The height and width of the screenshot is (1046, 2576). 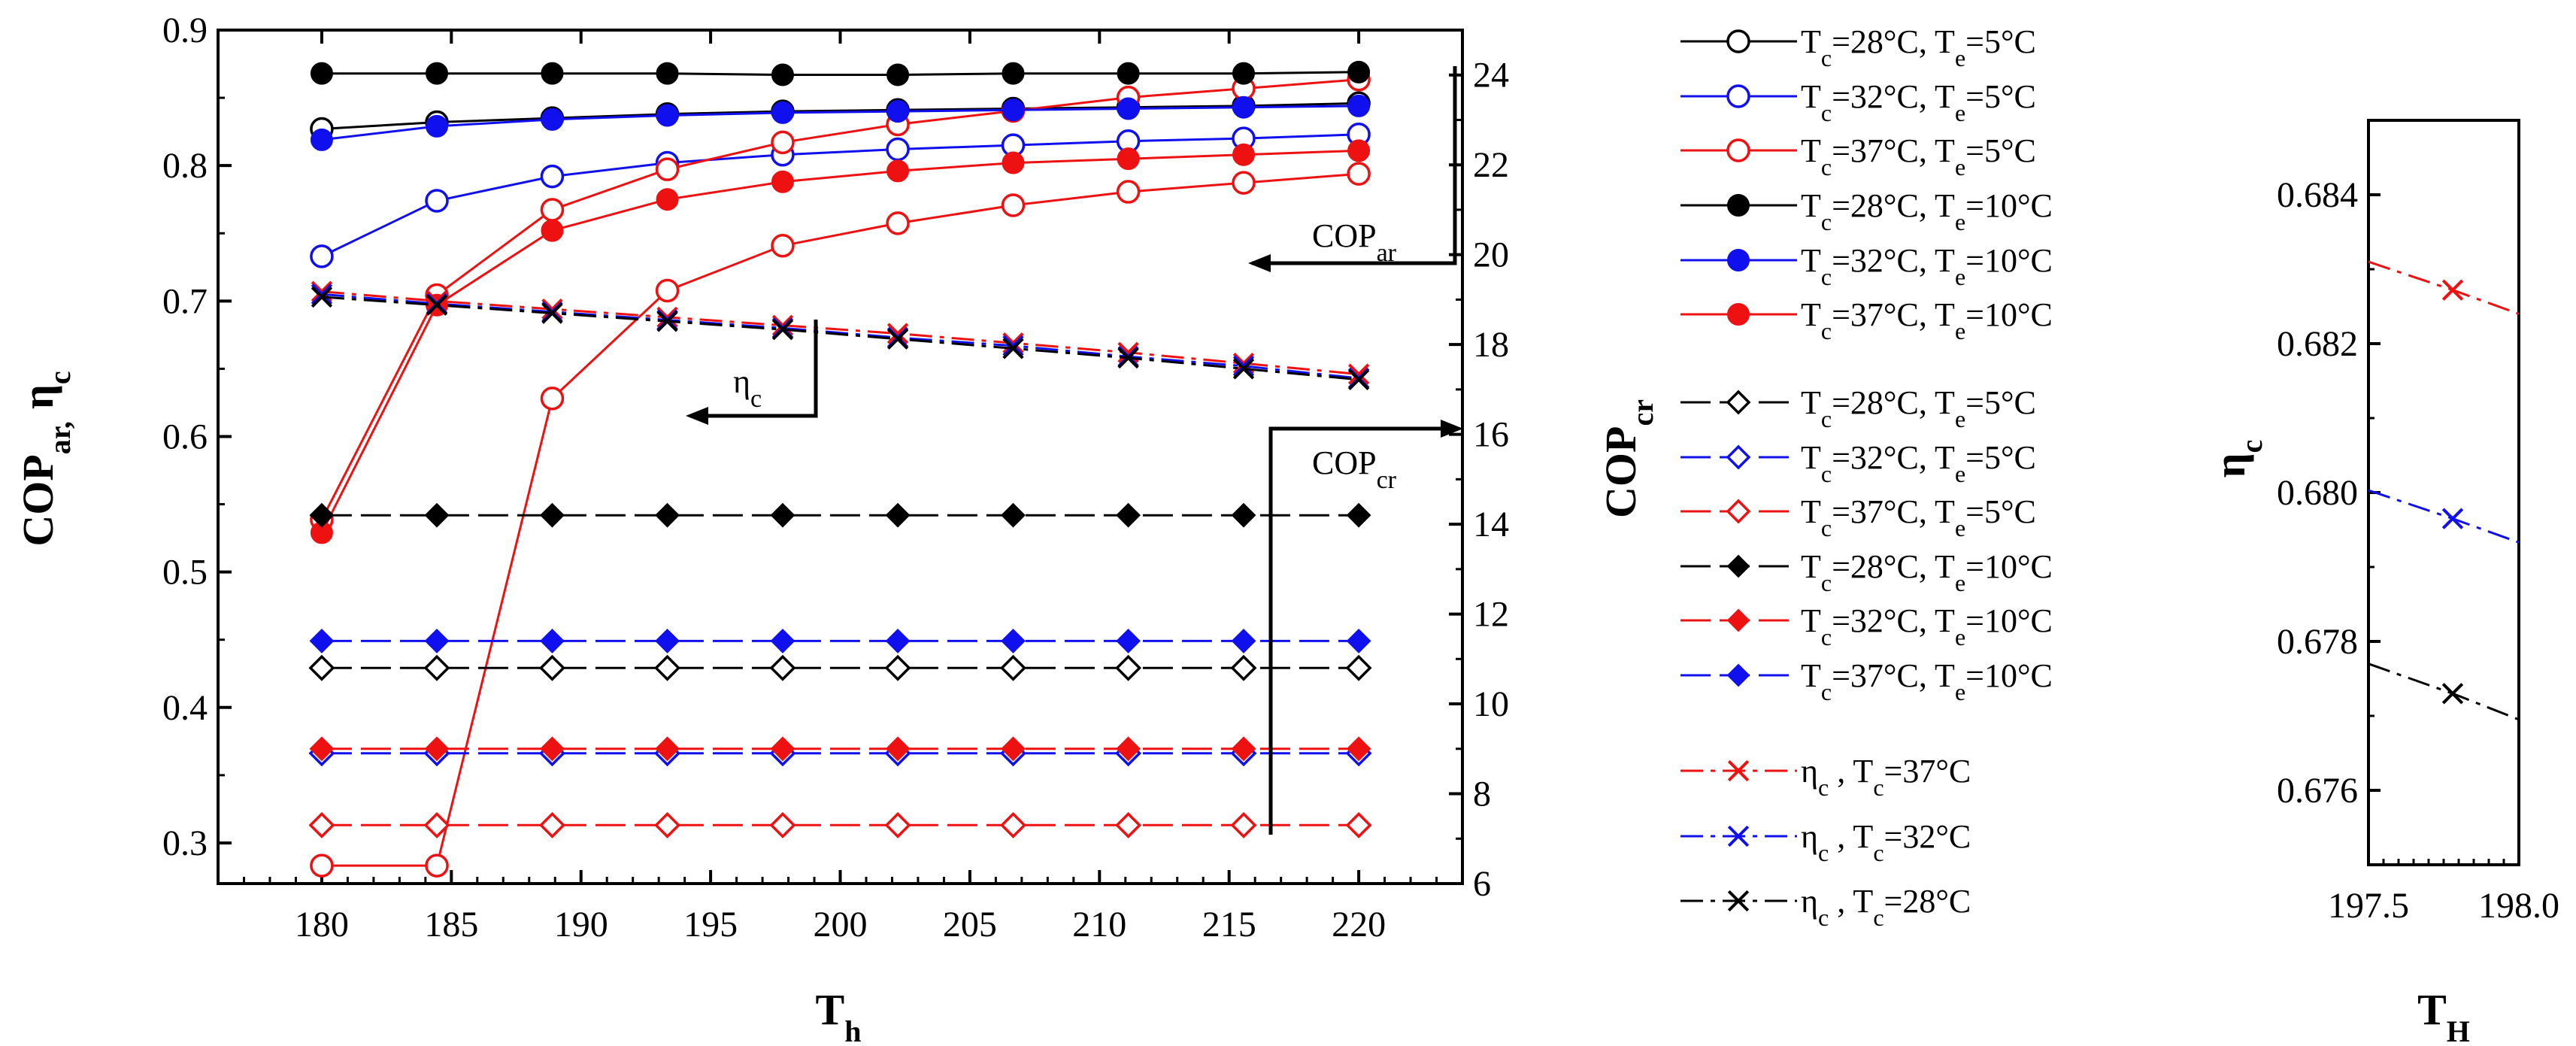 I want to click on left-tick-label: 0.3, so click(x=185, y=843).